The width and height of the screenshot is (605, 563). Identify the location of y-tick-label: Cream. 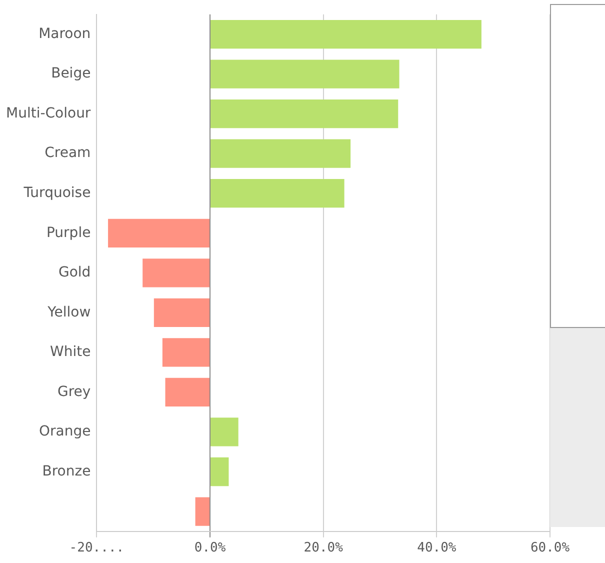
(67, 153).